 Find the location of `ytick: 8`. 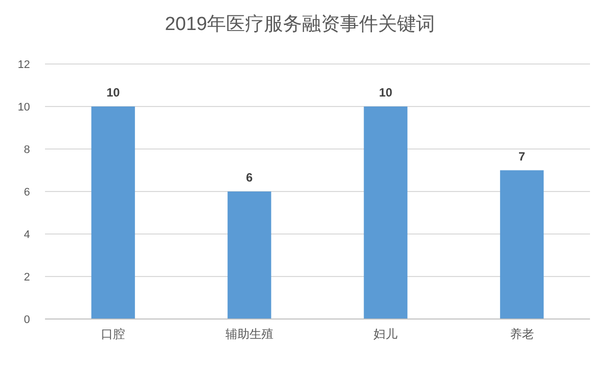

ytick: 8 is located at coordinates (27, 150).